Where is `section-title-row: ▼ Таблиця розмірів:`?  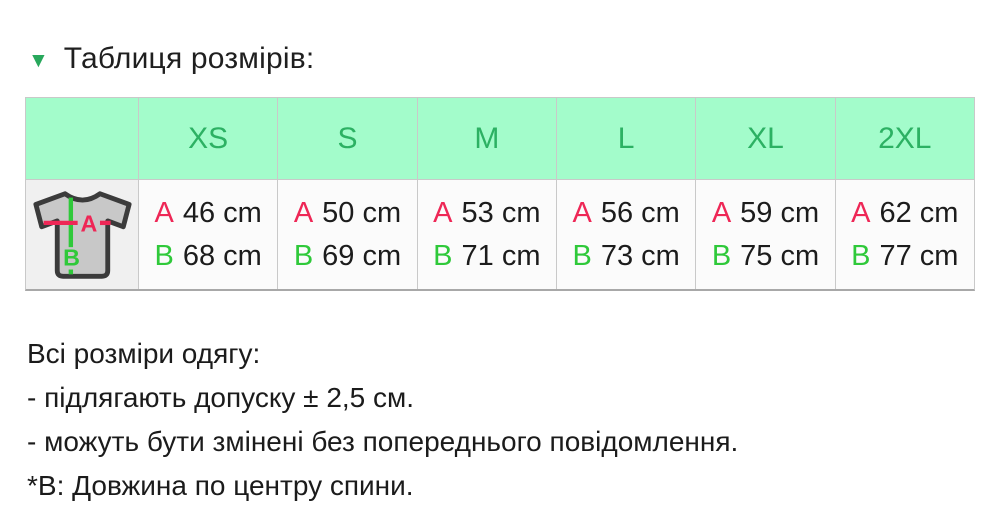
section-title-row: ▼ Таблиця розмірів: is located at coordinates (171, 59).